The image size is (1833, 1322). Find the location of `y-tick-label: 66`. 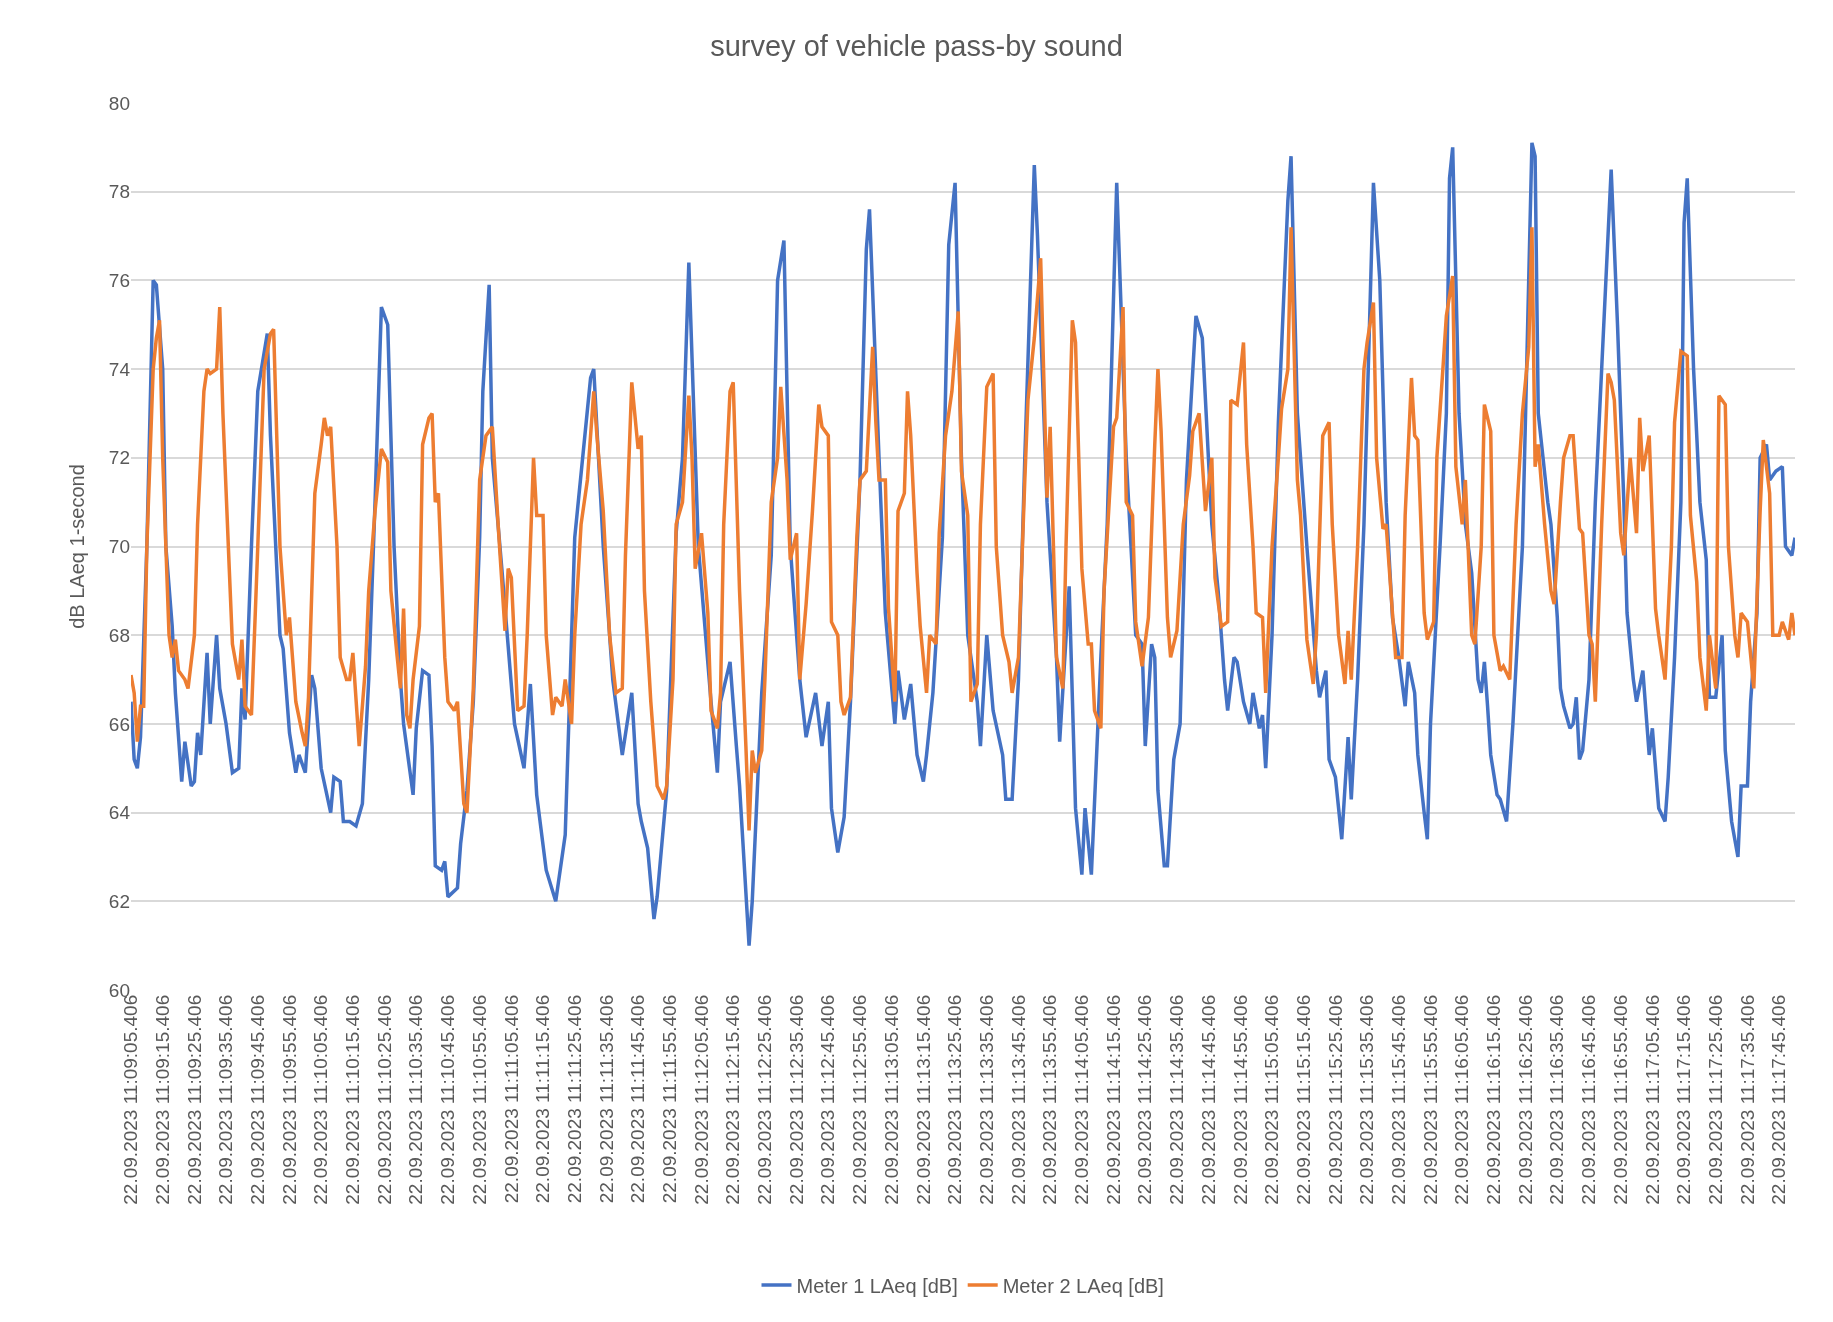

y-tick-label: 66 is located at coordinates (119, 724).